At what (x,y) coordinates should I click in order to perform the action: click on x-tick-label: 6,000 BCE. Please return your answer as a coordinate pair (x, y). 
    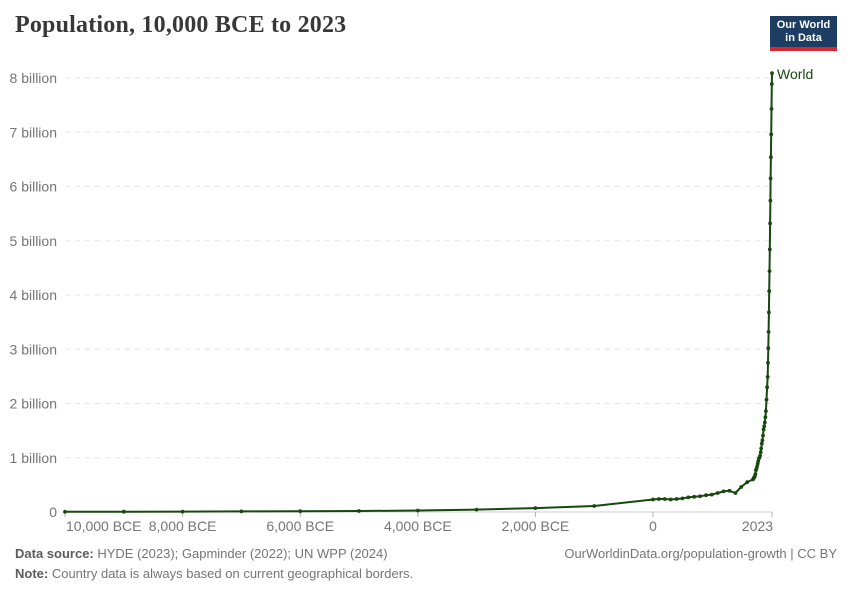
    Looking at the image, I should click on (300, 526).